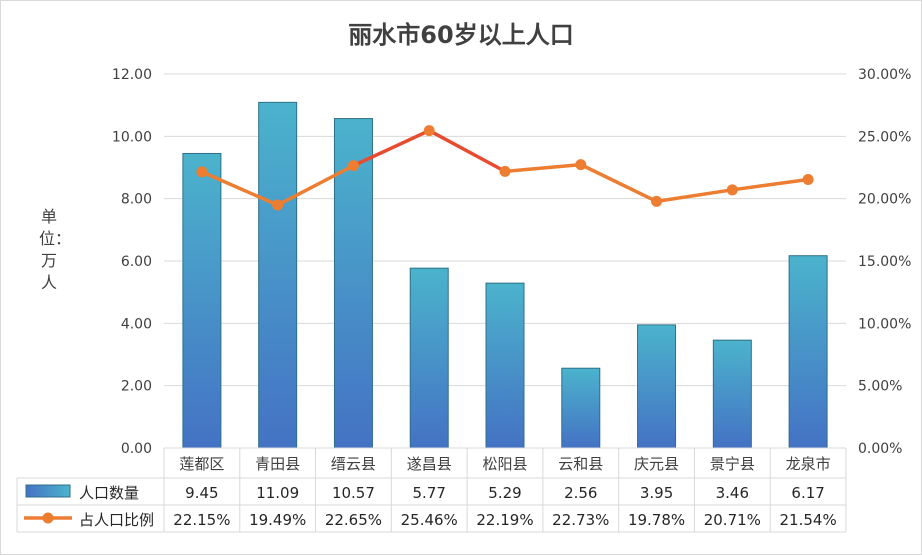 The height and width of the screenshot is (555, 922). What do you see at coordinates (277, 464) in the screenshot?
I see `x-category-label: 青田县` at bounding box center [277, 464].